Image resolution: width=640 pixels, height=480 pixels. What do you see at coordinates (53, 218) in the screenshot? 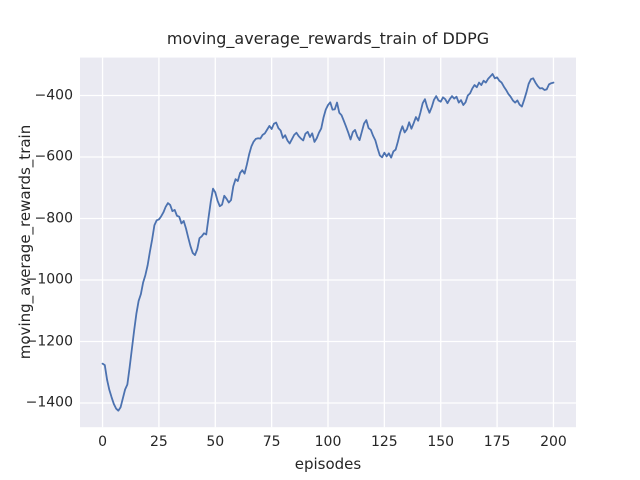
I see `y-tick-label: −800` at bounding box center [53, 218].